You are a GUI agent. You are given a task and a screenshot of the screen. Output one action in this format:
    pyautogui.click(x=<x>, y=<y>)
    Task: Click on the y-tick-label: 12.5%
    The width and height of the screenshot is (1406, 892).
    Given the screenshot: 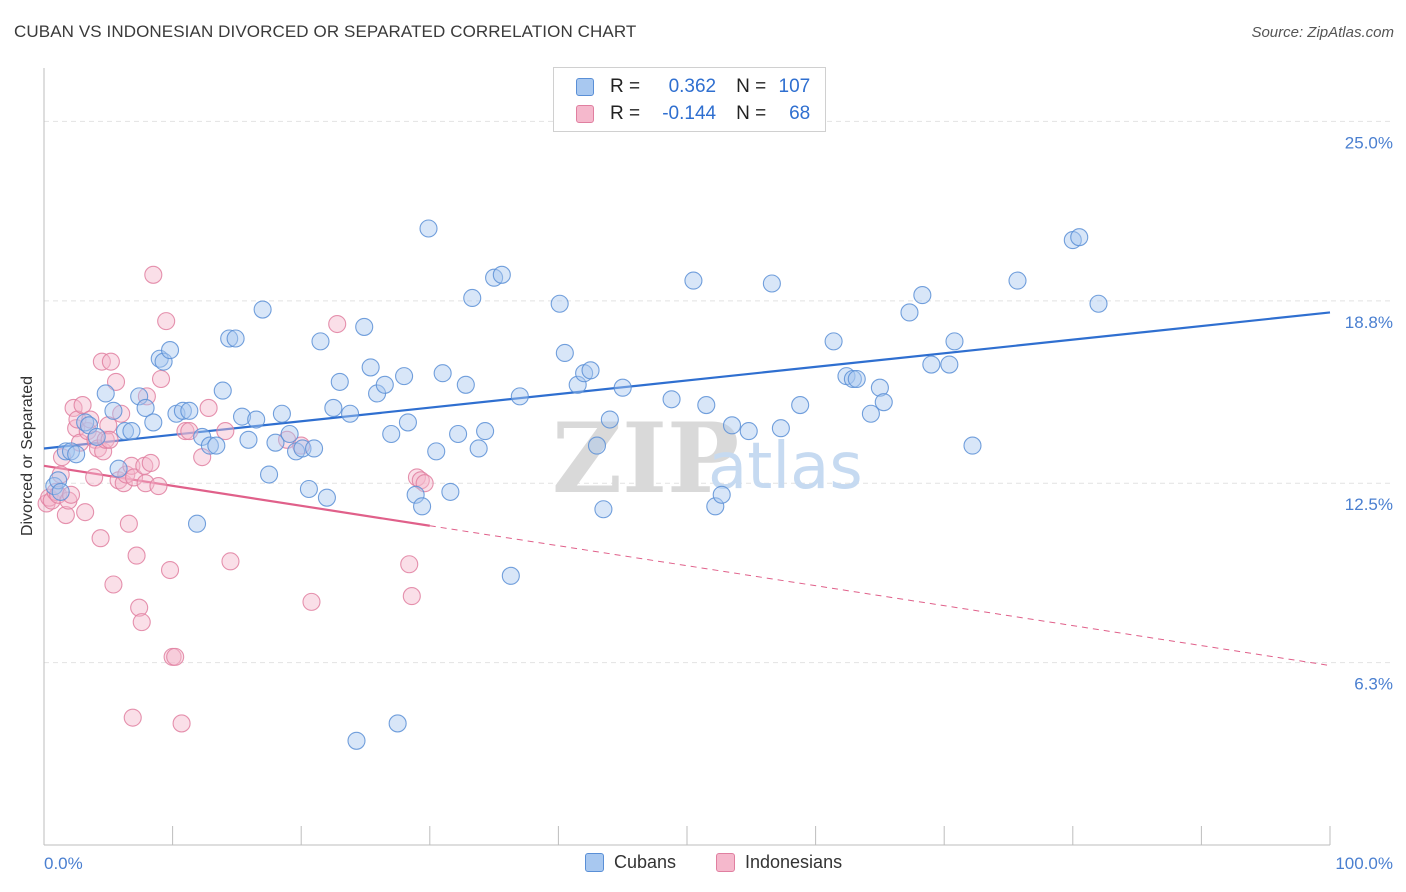 What is the action you would take?
    pyautogui.click(x=1369, y=504)
    